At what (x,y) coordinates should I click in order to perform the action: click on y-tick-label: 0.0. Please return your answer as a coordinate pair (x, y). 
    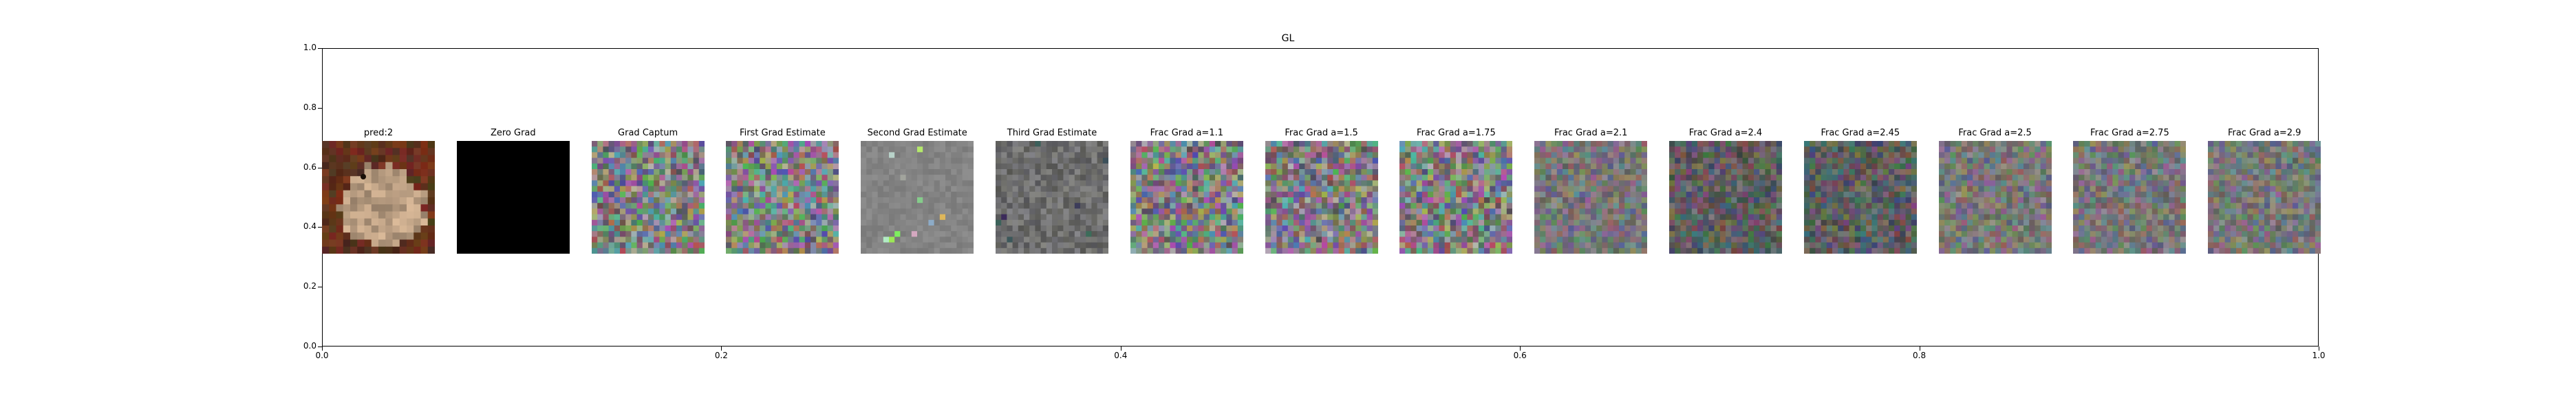
    Looking at the image, I should click on (309, 346).